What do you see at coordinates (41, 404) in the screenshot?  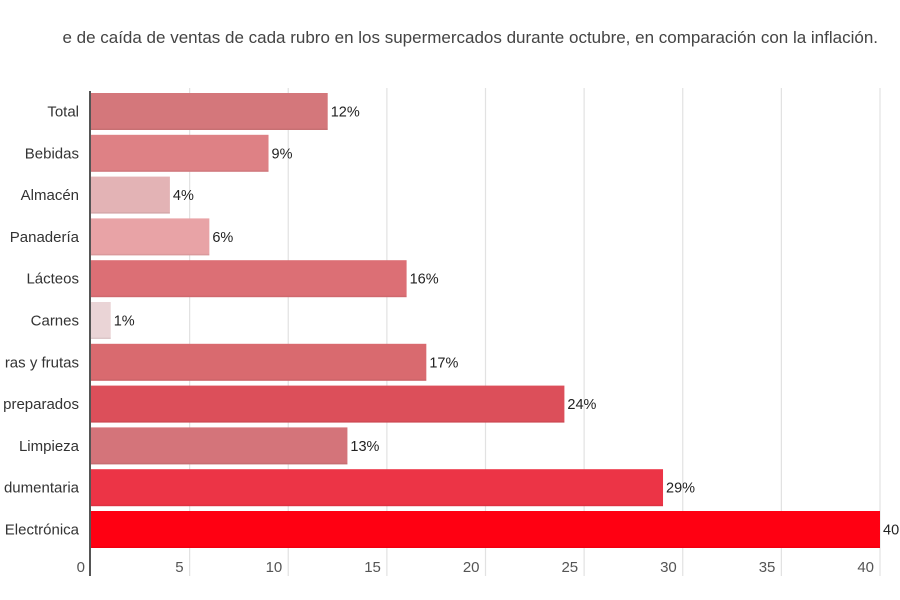 I see `category-label: preparados` at bounding box center [41, 404].